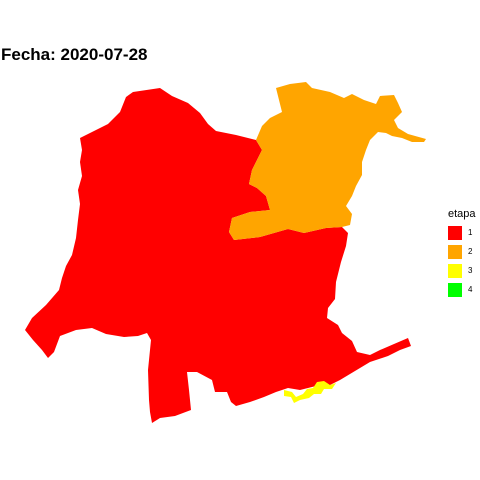  I want to click on map-title: Fecha: 2020-07-28, so click(74, 54).